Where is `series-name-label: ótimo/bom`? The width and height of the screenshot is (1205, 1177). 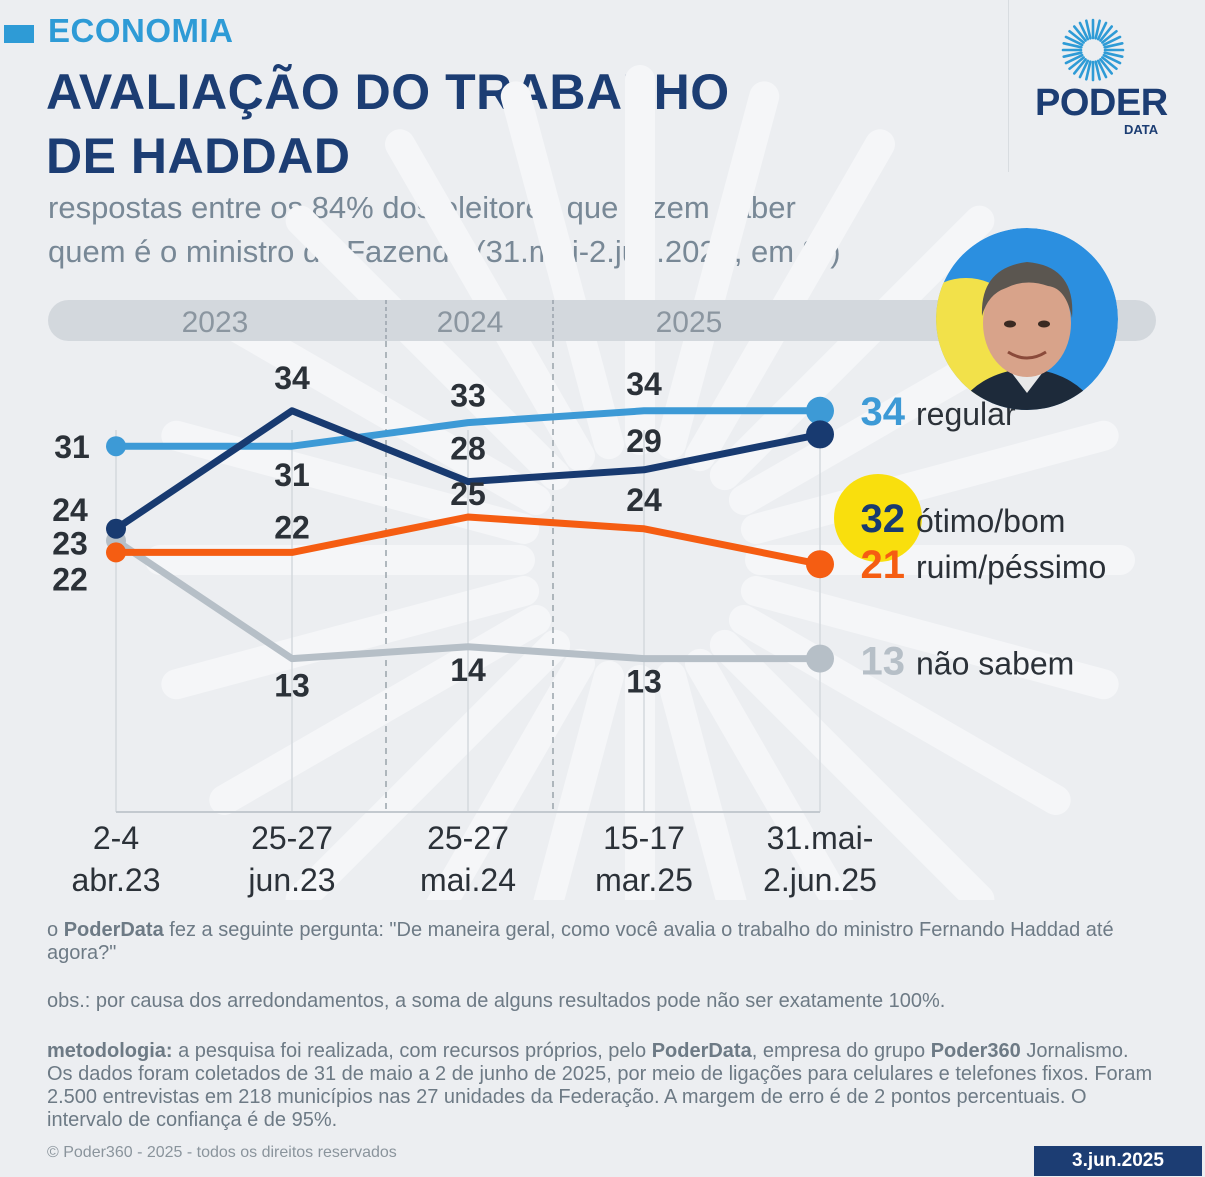 series-name-label: ótimo/bom is located at coordinates (990, 521).